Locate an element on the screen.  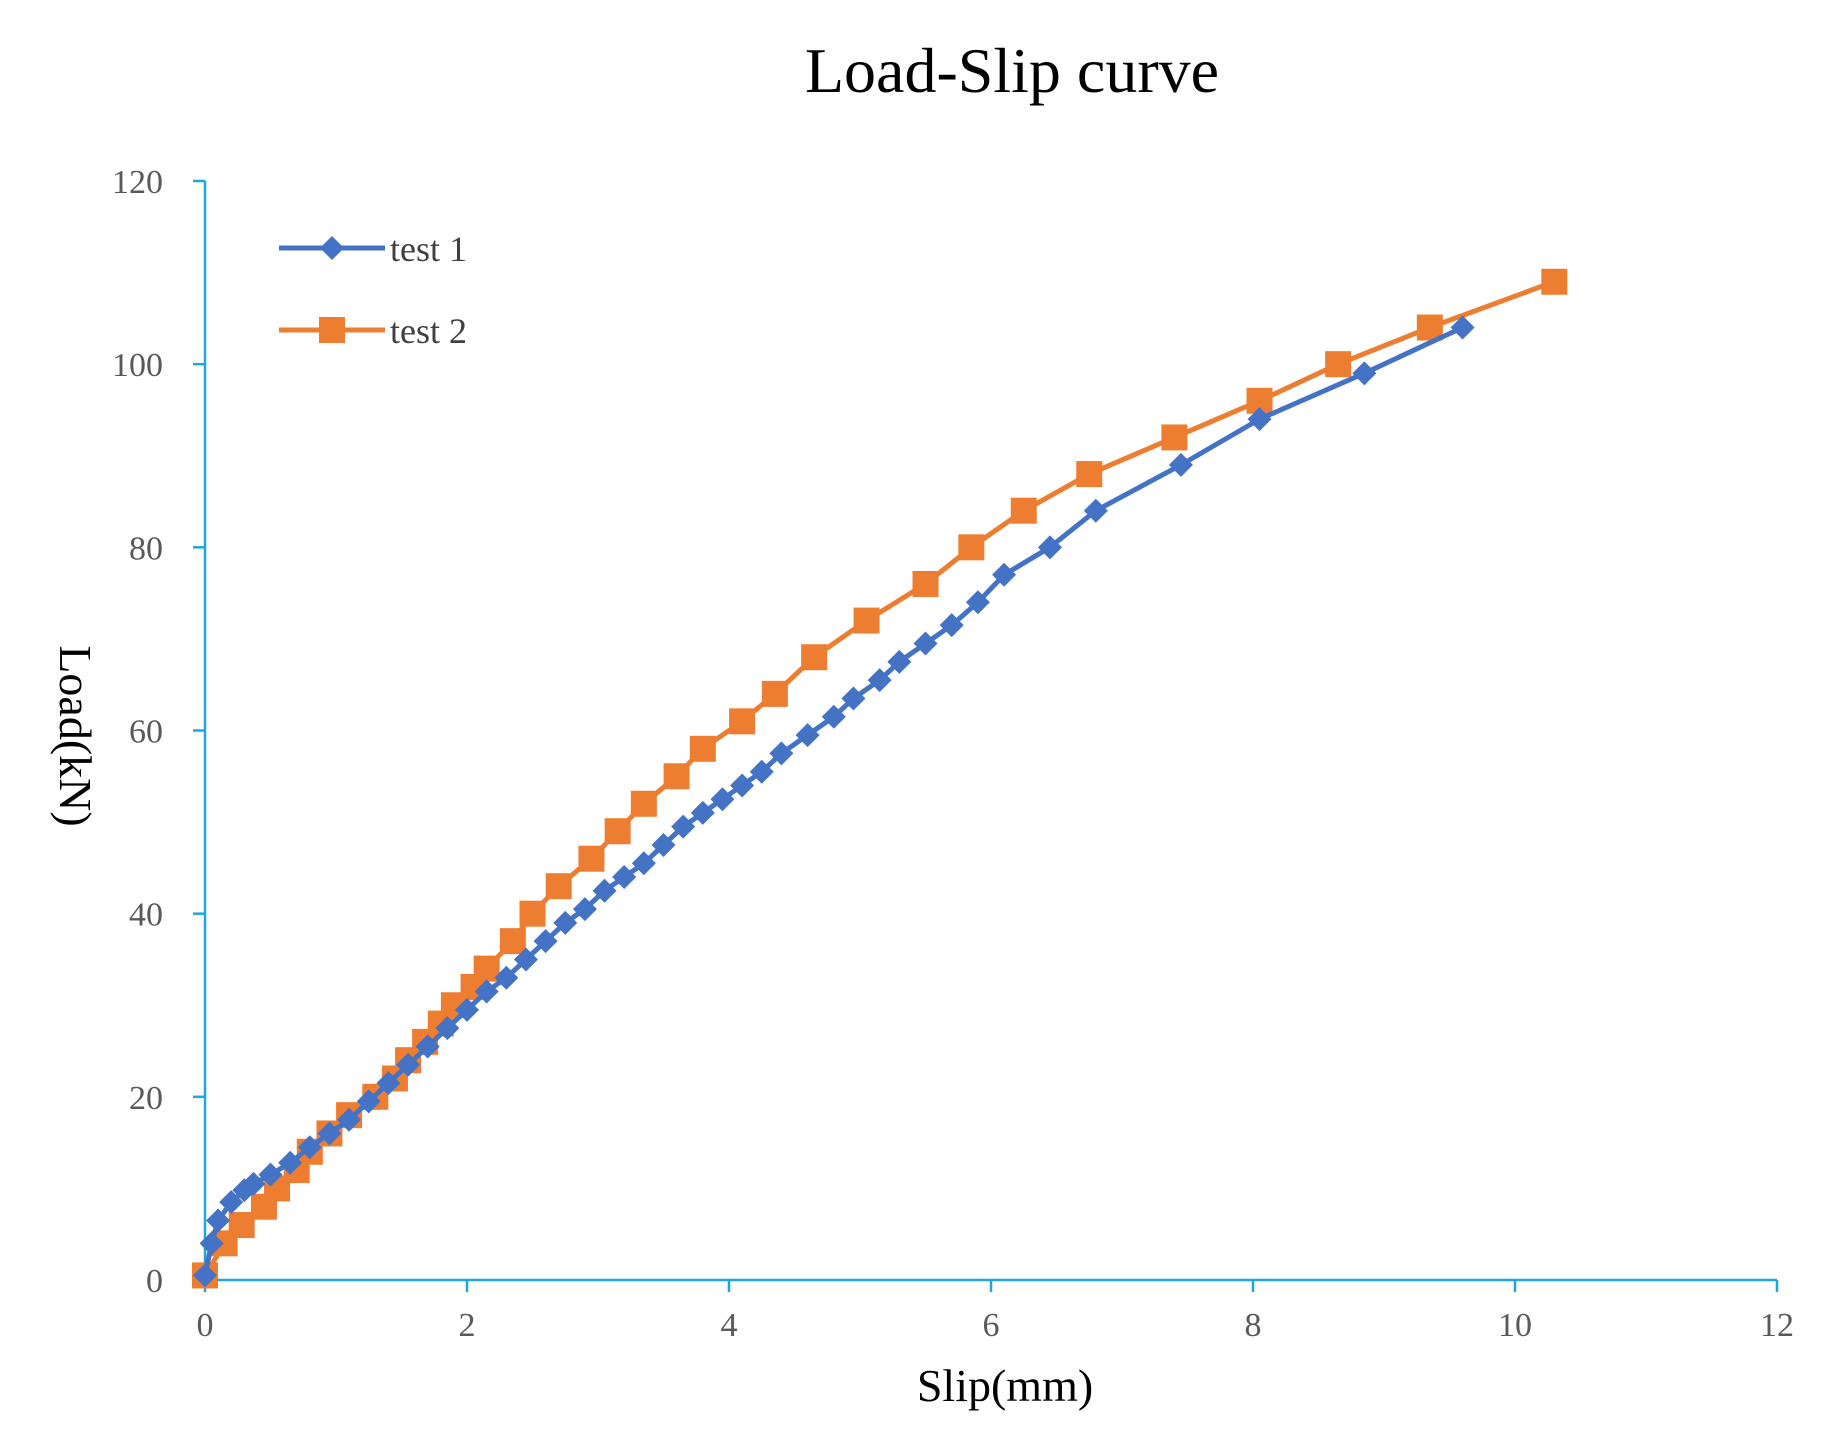
legend-item-test-1: test 1 is located at coordinates (373, 249).